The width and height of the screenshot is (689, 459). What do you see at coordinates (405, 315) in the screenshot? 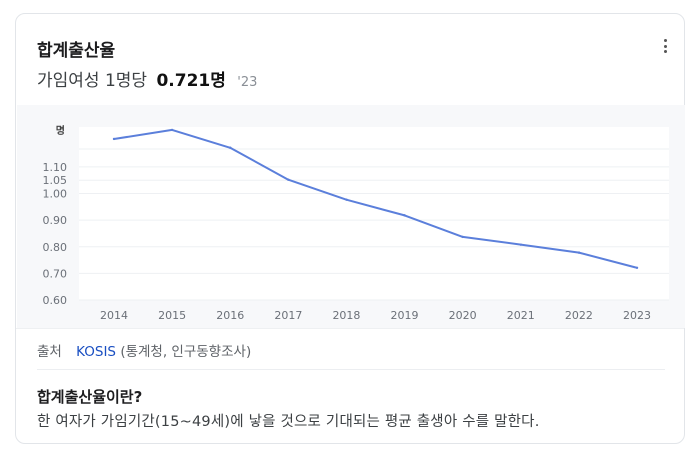
I see `x-tick-label: 2019` at bounding box center [405, 315].